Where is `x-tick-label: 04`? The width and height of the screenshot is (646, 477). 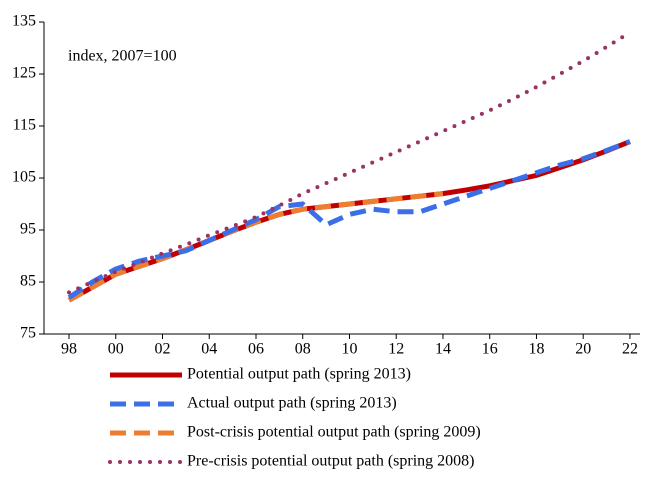
x-tick-label: 04 is located at coordinates (209, 349).